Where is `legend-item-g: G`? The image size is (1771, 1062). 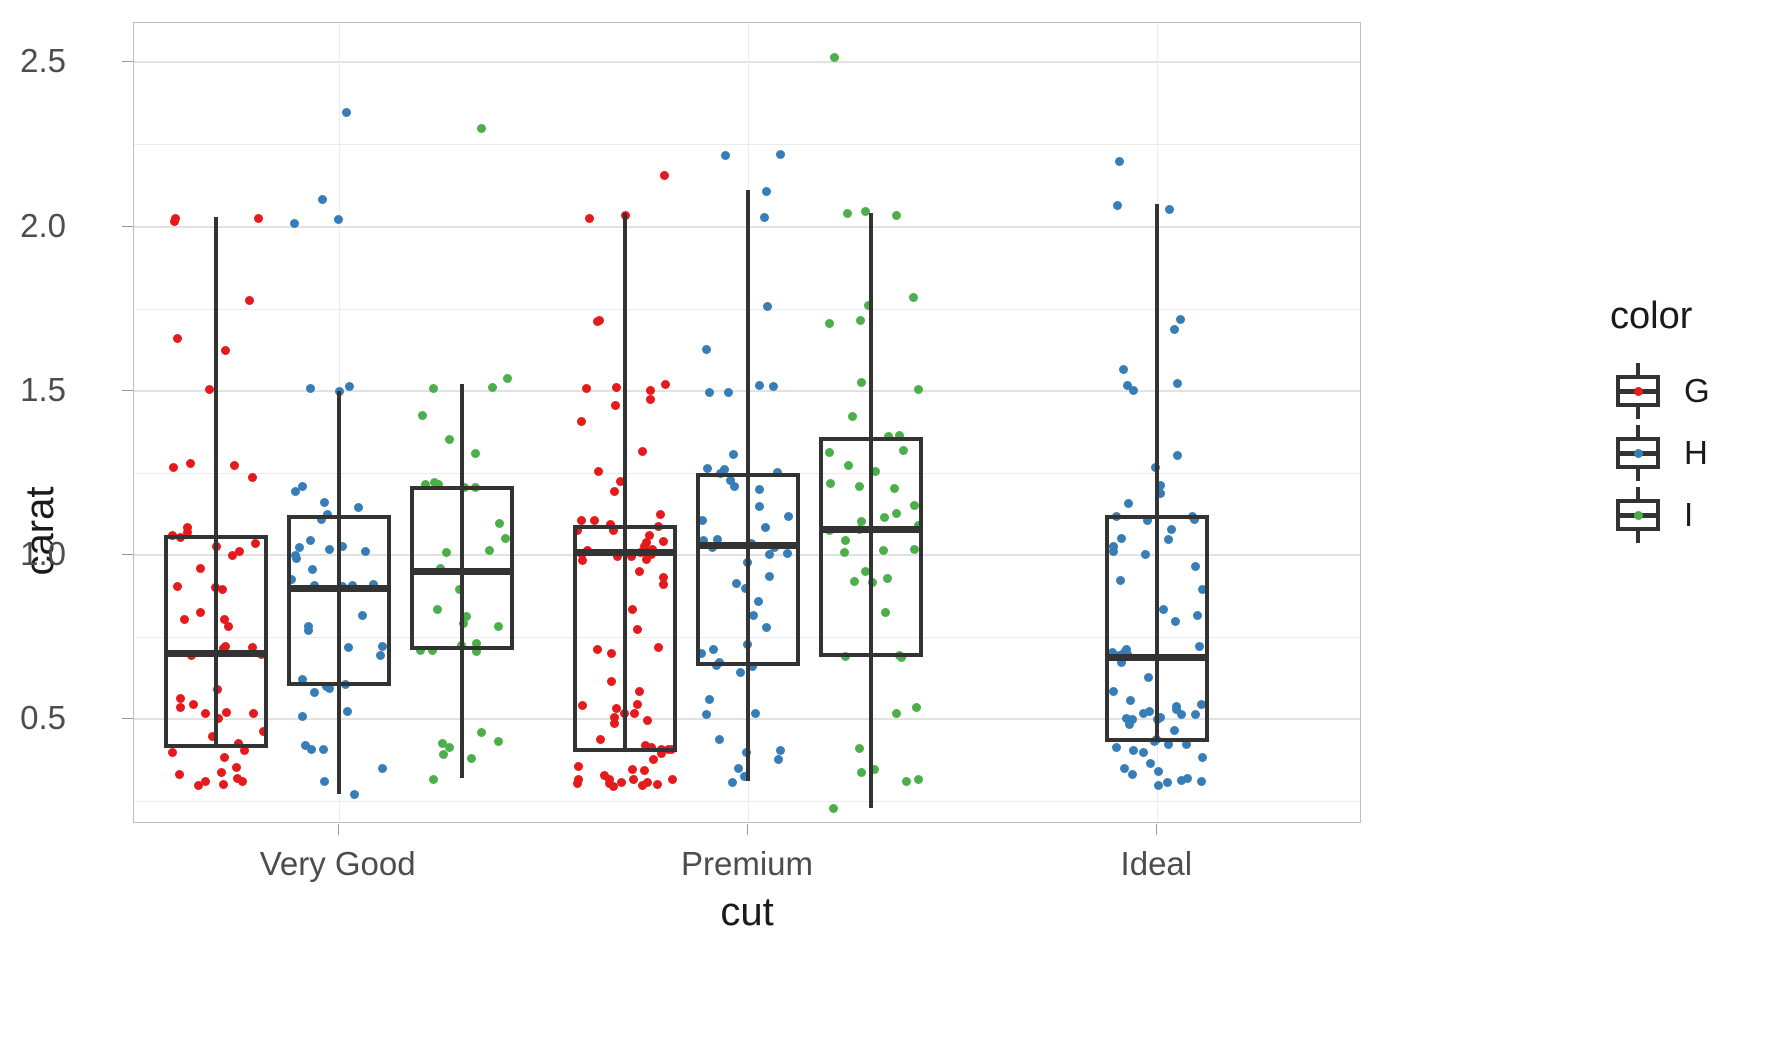 legend-item-g: G is located at coordinates (1690, 391).